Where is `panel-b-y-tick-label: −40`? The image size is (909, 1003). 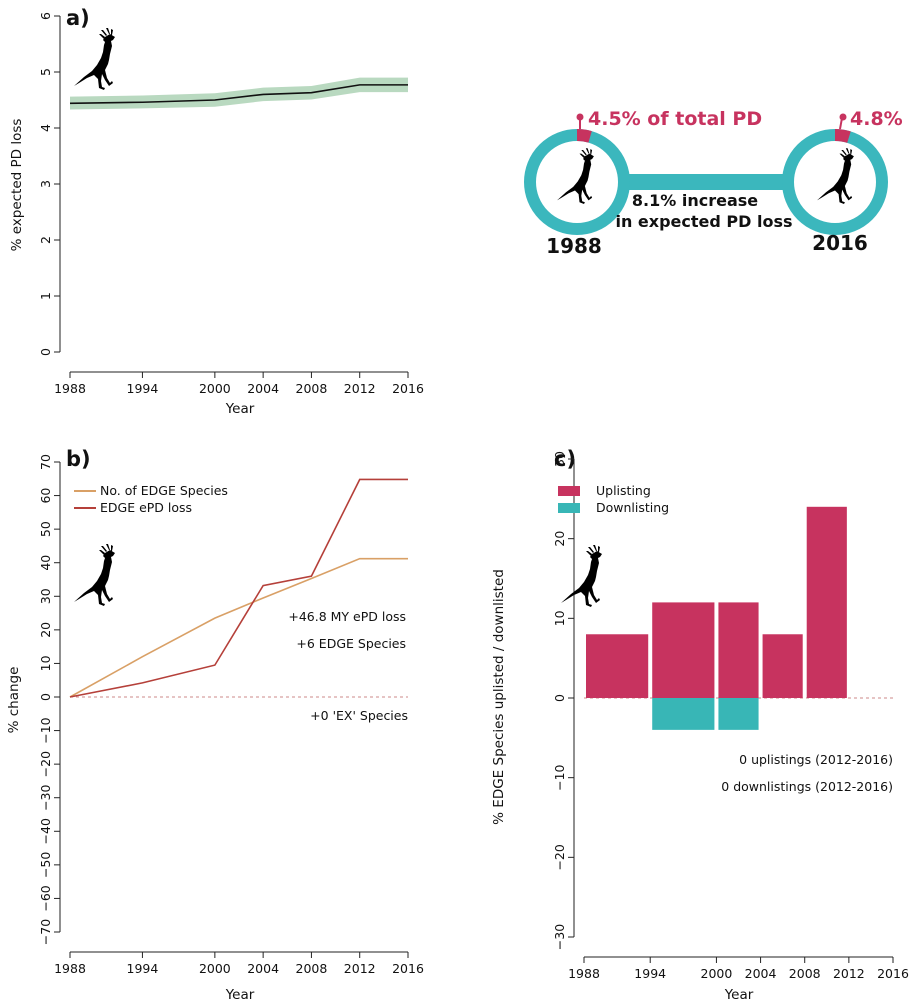 panel-b-y-tick-label: −40 is located at coordinates (45, 831).